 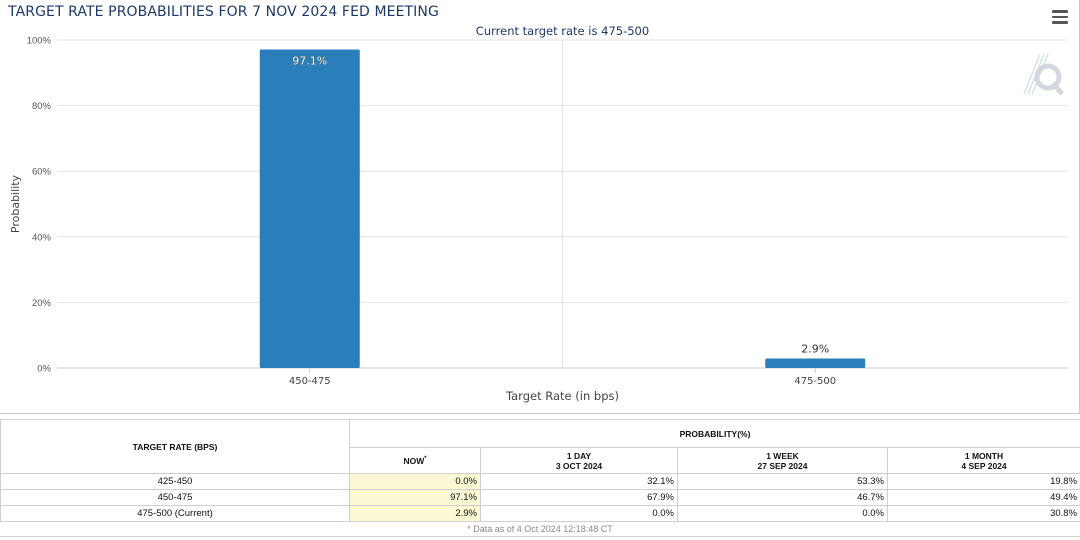 I want to click on table-row: 475-500 (Current) 2.9% 0.0% 0.0% 30.8%, so click(x=540, y=513).